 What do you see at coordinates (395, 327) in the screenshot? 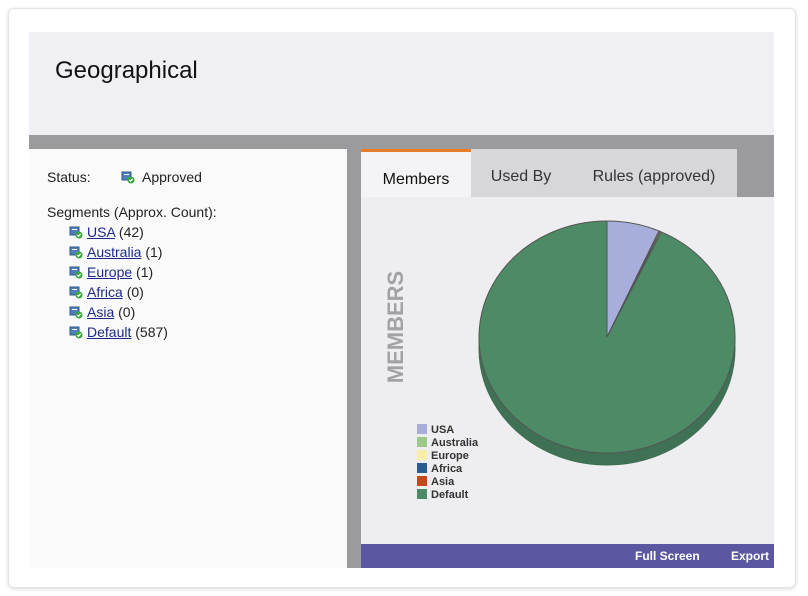
I see `chart-title: MEMBERS` at bounding box center [395, 327].